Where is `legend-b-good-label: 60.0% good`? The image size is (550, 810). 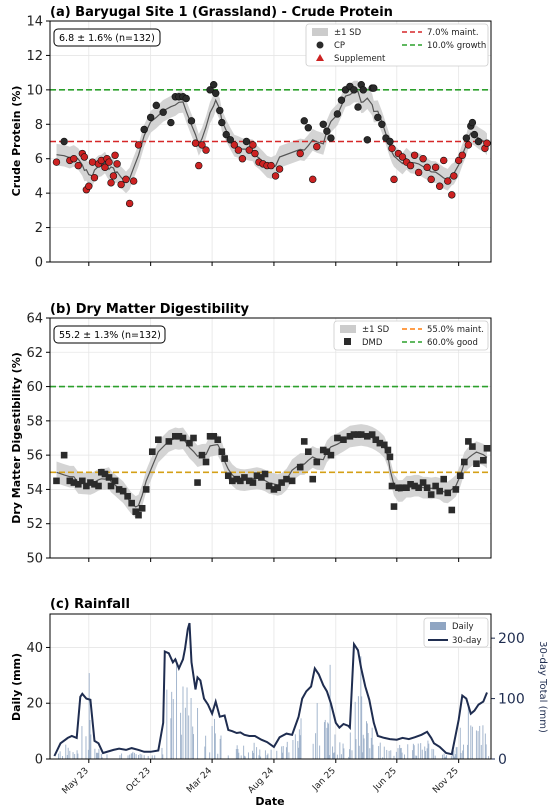
legend-b-good-label: 60.0% good is located at coordinates (452, 343).